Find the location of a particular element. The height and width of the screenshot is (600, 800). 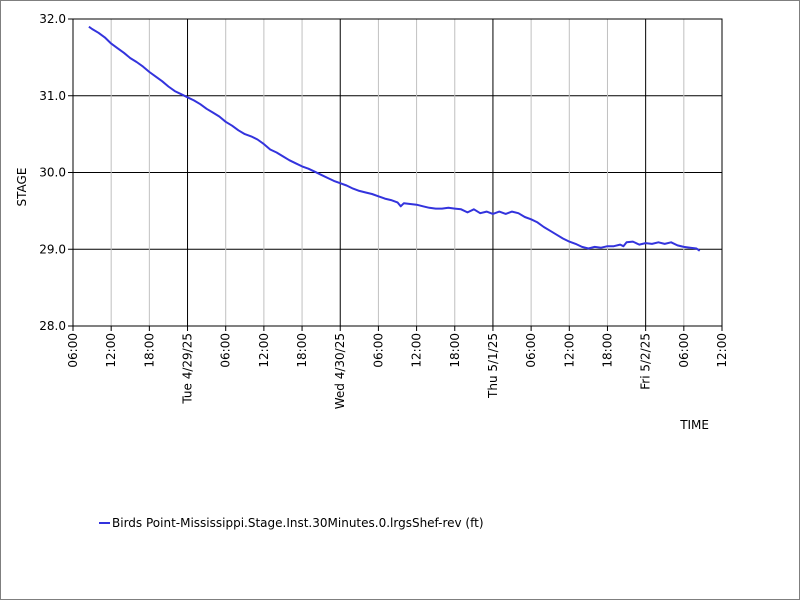

y-tick-label: 29.0 is located at coordinates (52, 249).